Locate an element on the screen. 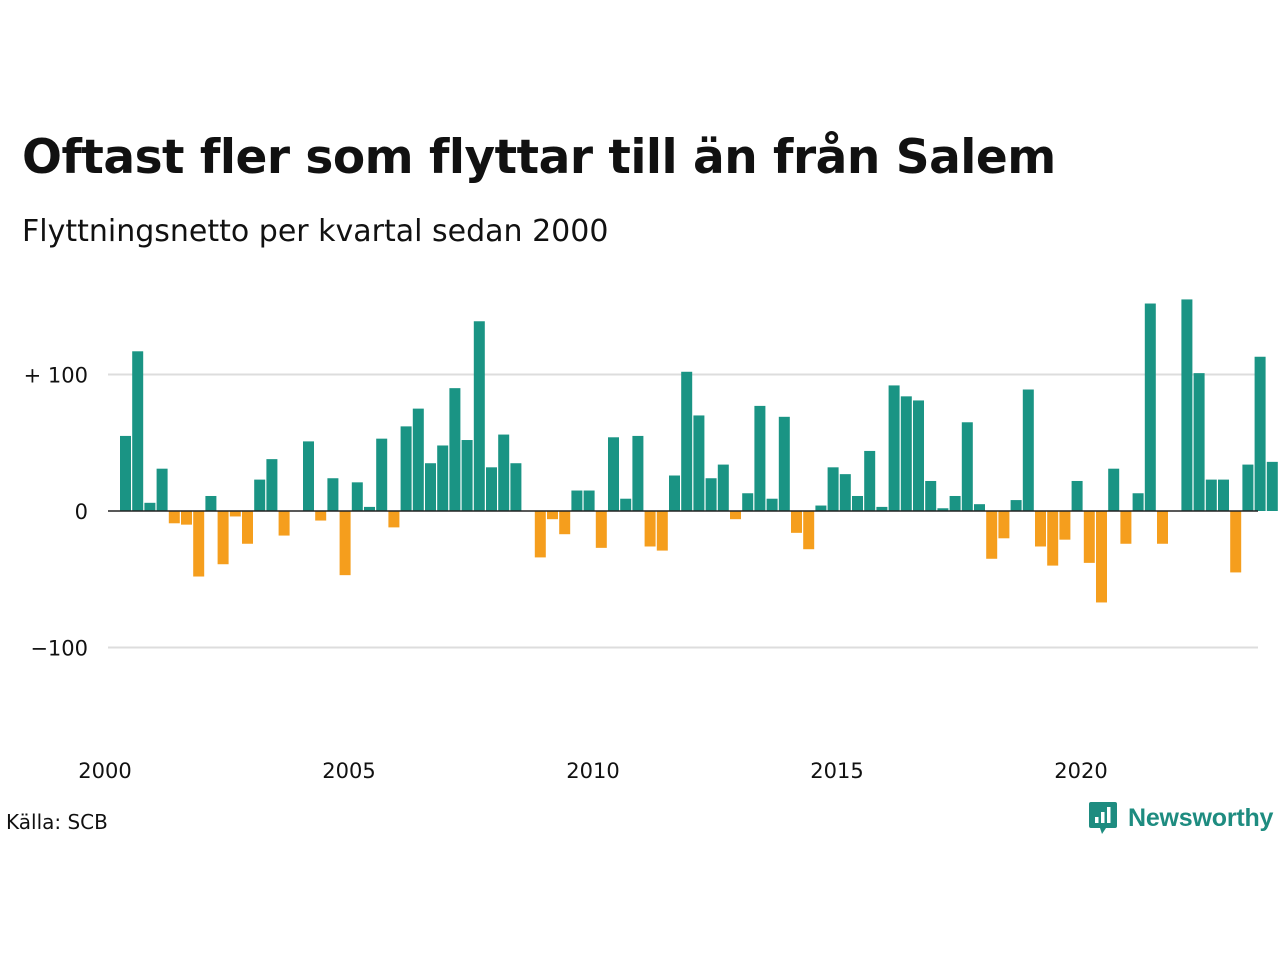 The height and width of the screenshot is (960, 1280). chart-subtitle: Flyttningsnetto per kvartal sedan 2000 is located at coordinates (315, 231).